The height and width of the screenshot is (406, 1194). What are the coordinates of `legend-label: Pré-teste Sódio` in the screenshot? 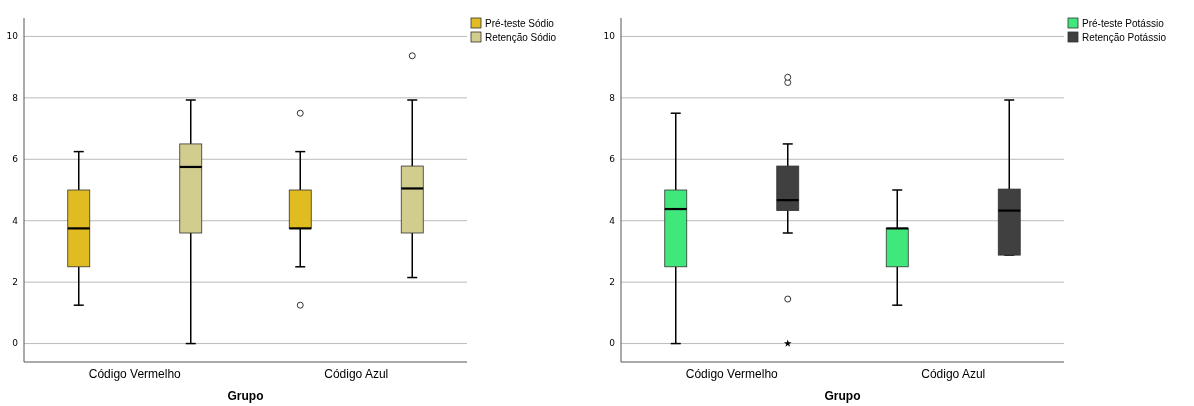 It's located at (520, 23).